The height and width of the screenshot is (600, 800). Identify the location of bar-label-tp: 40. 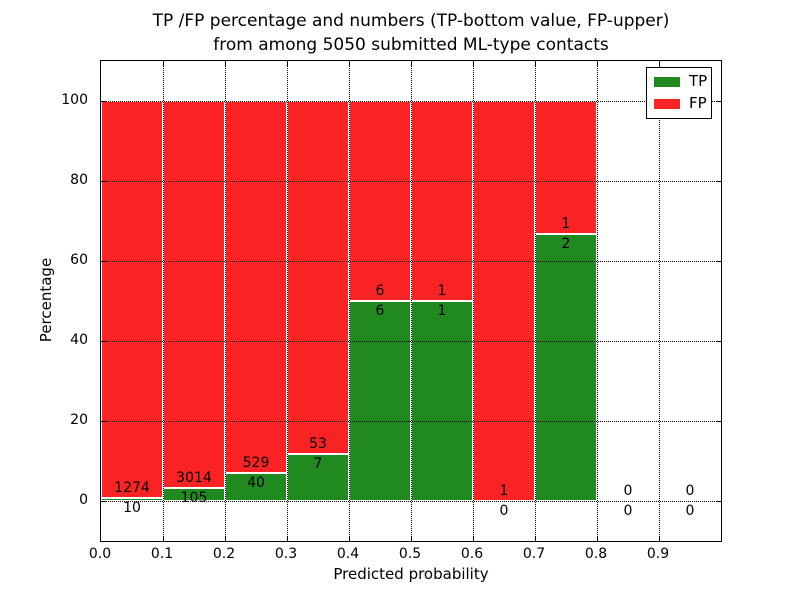
(256, 482).